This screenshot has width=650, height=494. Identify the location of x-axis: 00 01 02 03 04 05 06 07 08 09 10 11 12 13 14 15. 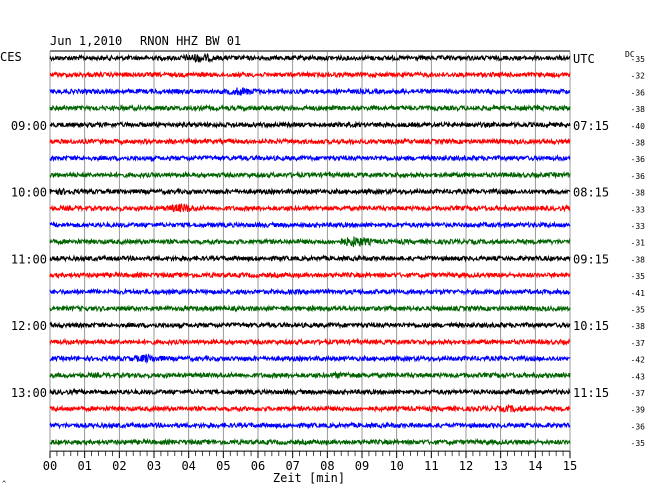
(310, 462).